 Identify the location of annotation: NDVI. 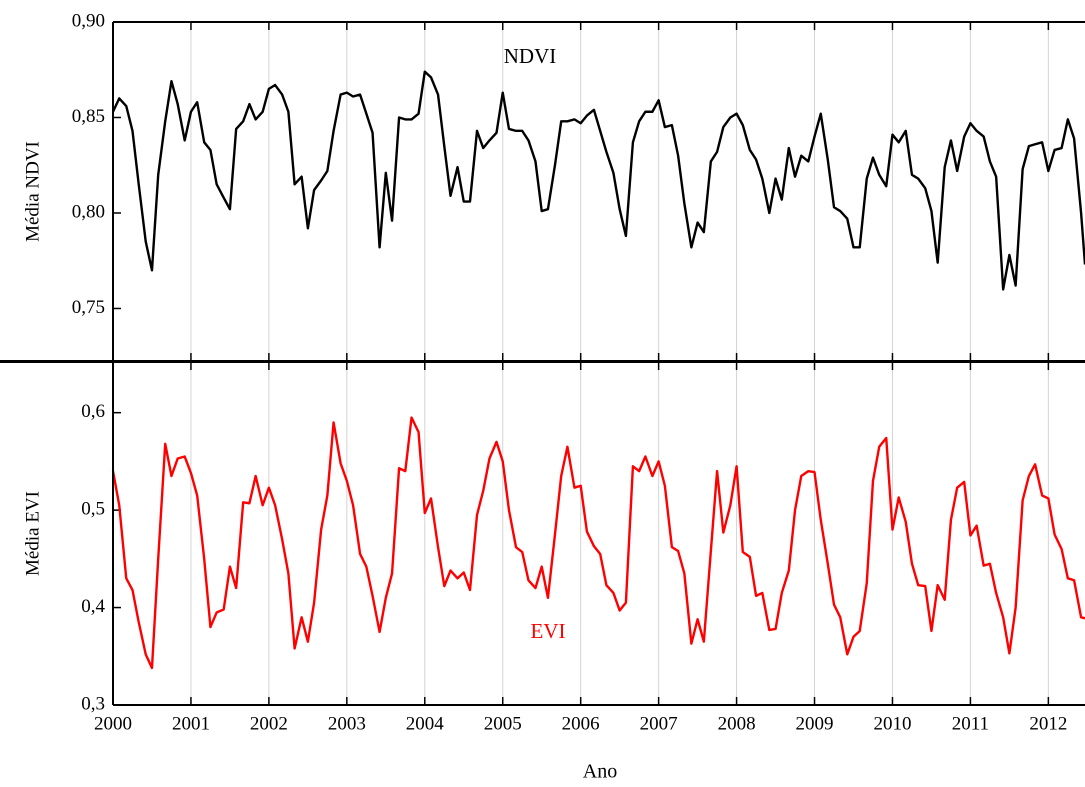
(530, 56).